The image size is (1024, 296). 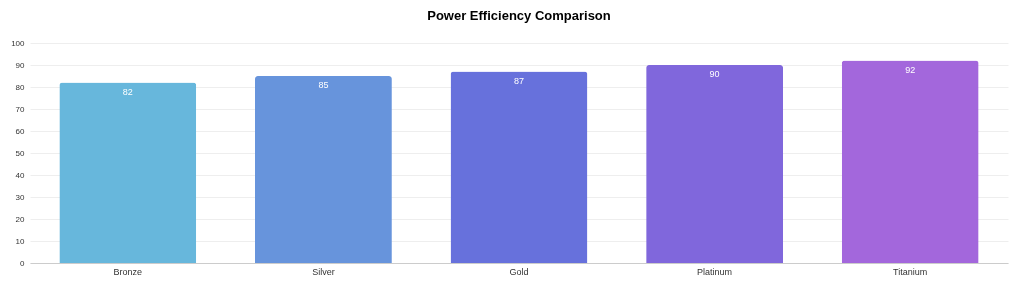 What do you see at coordinates (20, 65) in the screenshot?
I see `y-tick-label: 90` at bounding box center [20, 65].